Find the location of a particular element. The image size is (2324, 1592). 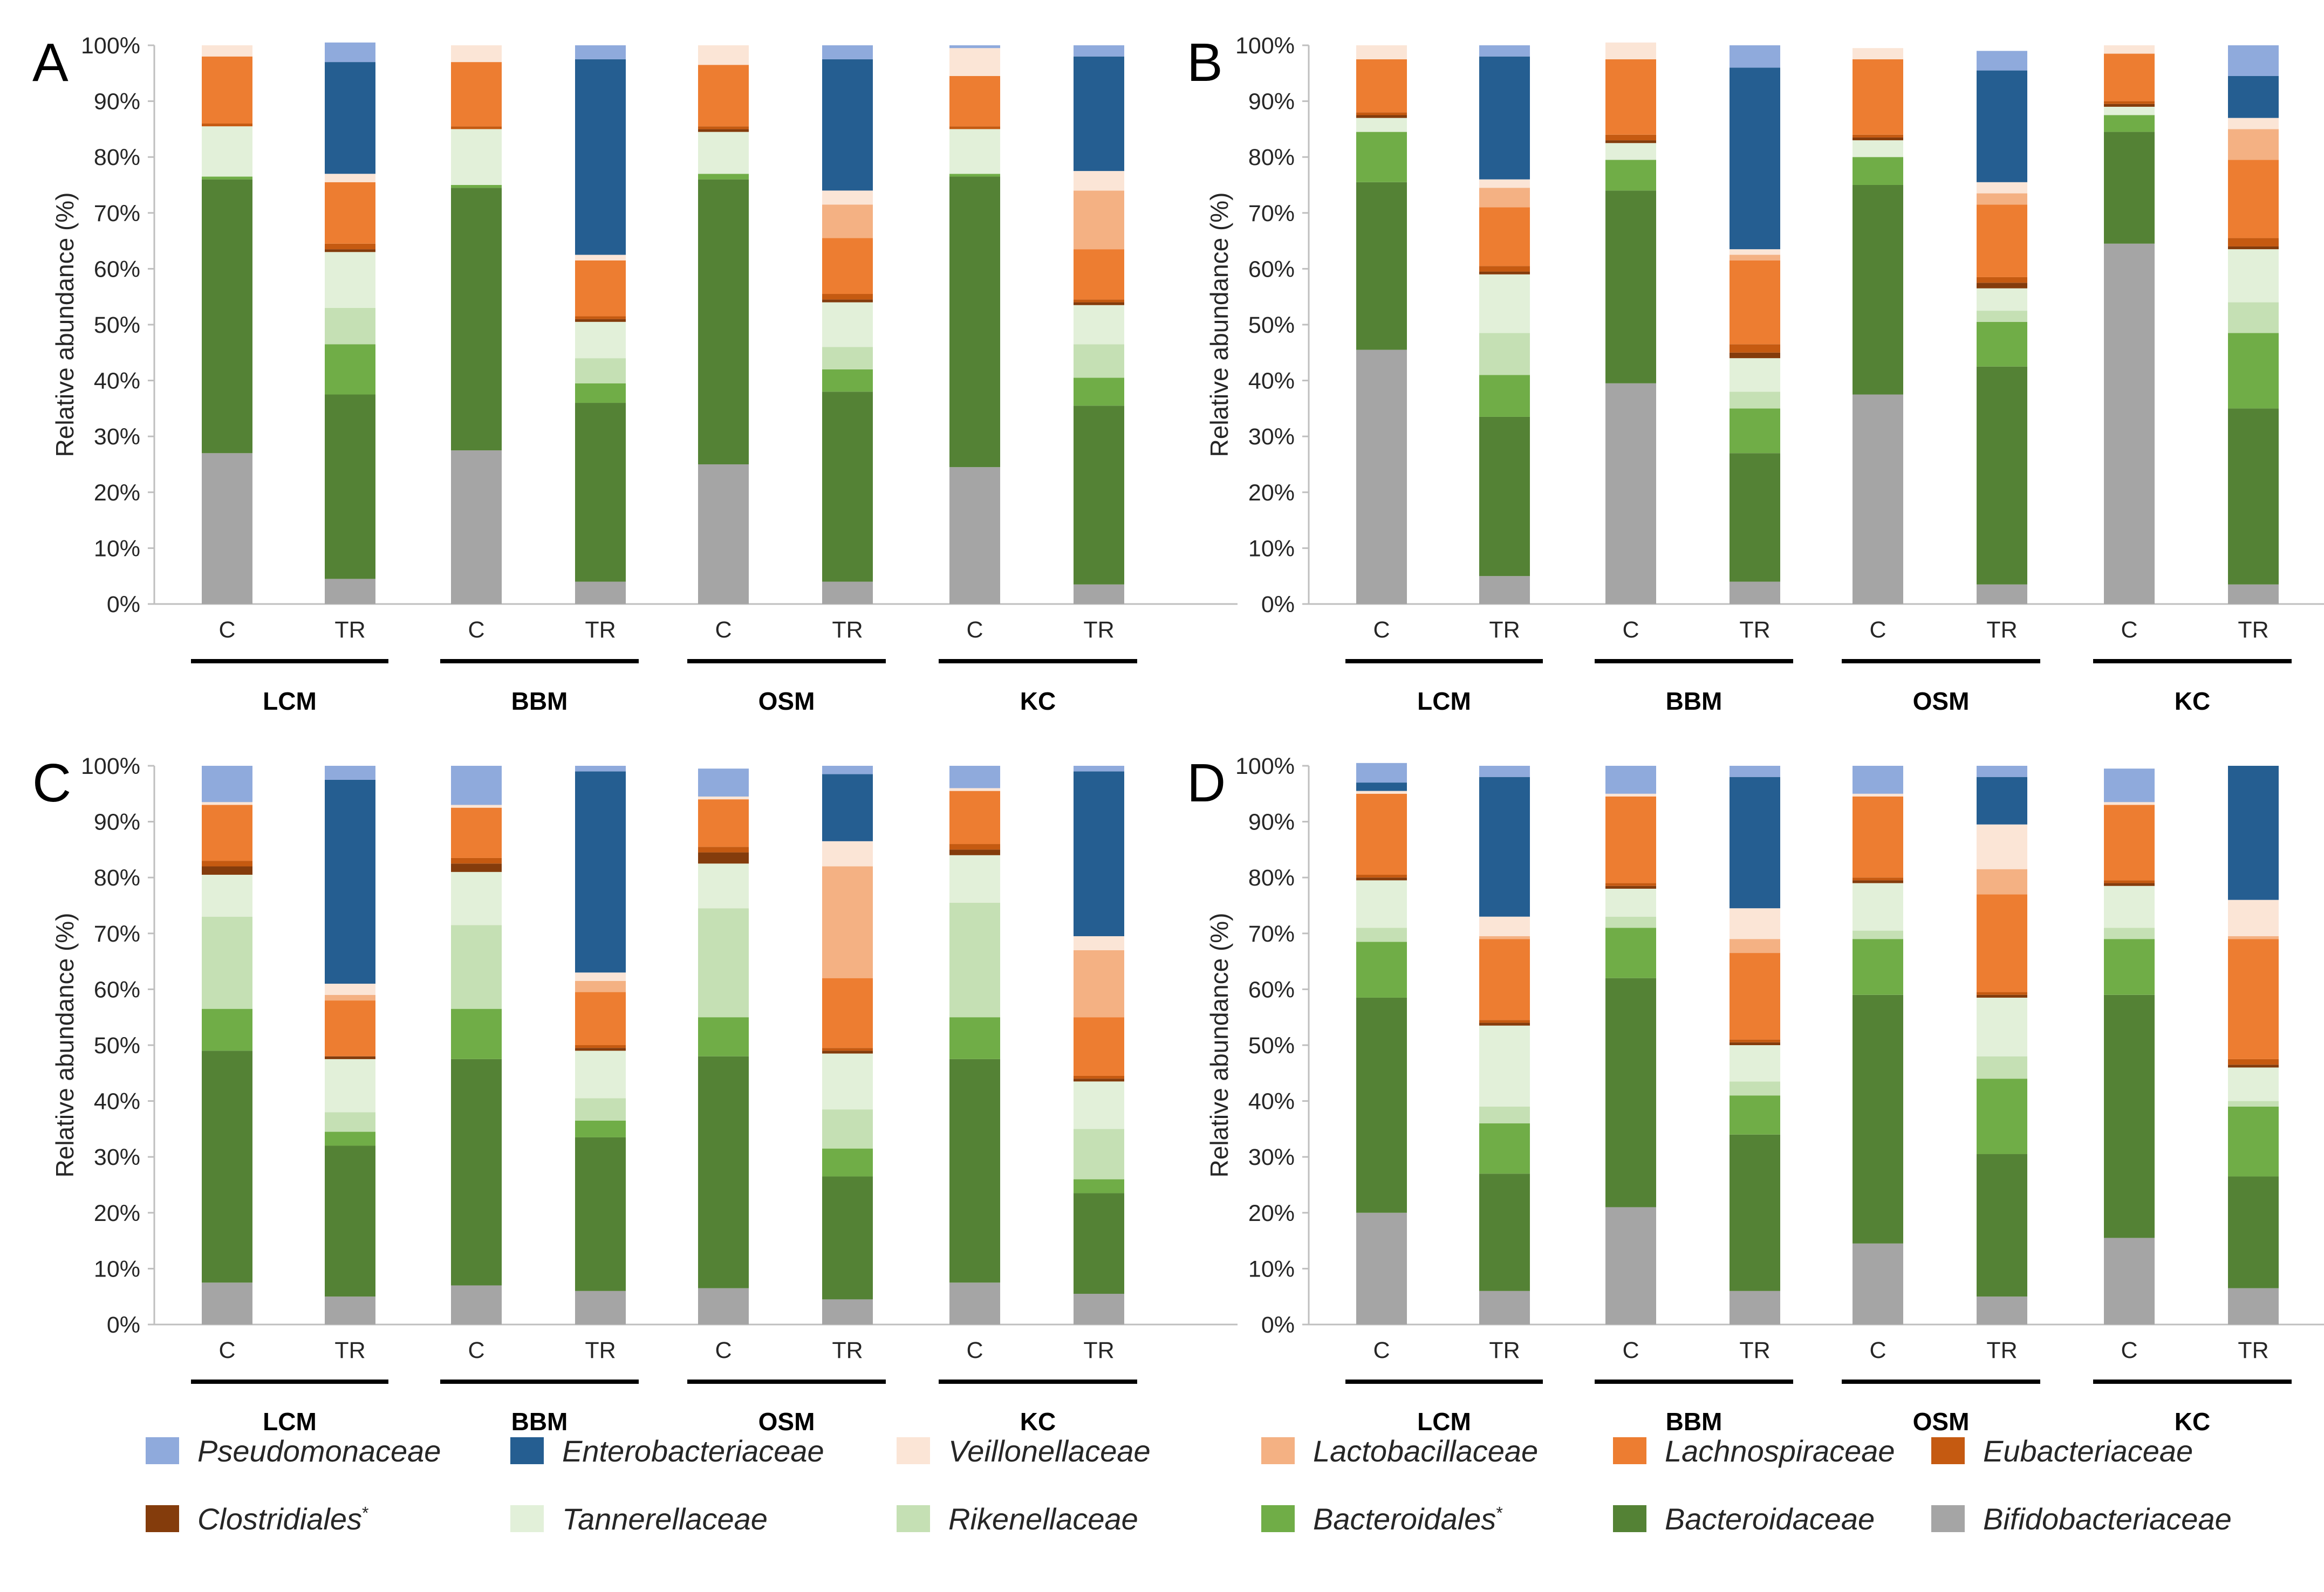

legend-item: Eubacteriaceae is located at coordinates (2062, 1451).